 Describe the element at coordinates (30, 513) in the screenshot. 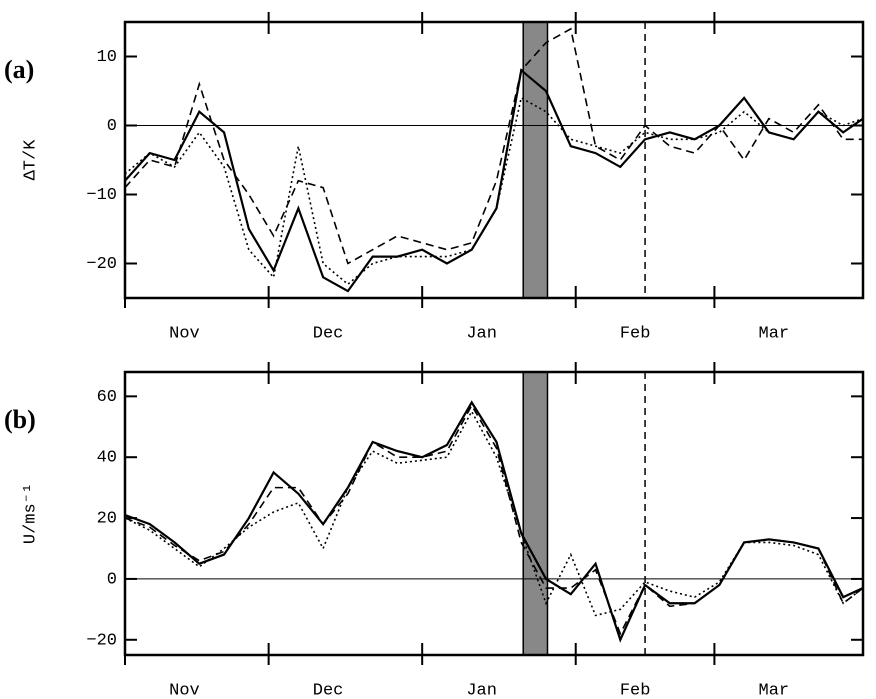

I see `y-axis-label: U/ms⁻¹` at that location.